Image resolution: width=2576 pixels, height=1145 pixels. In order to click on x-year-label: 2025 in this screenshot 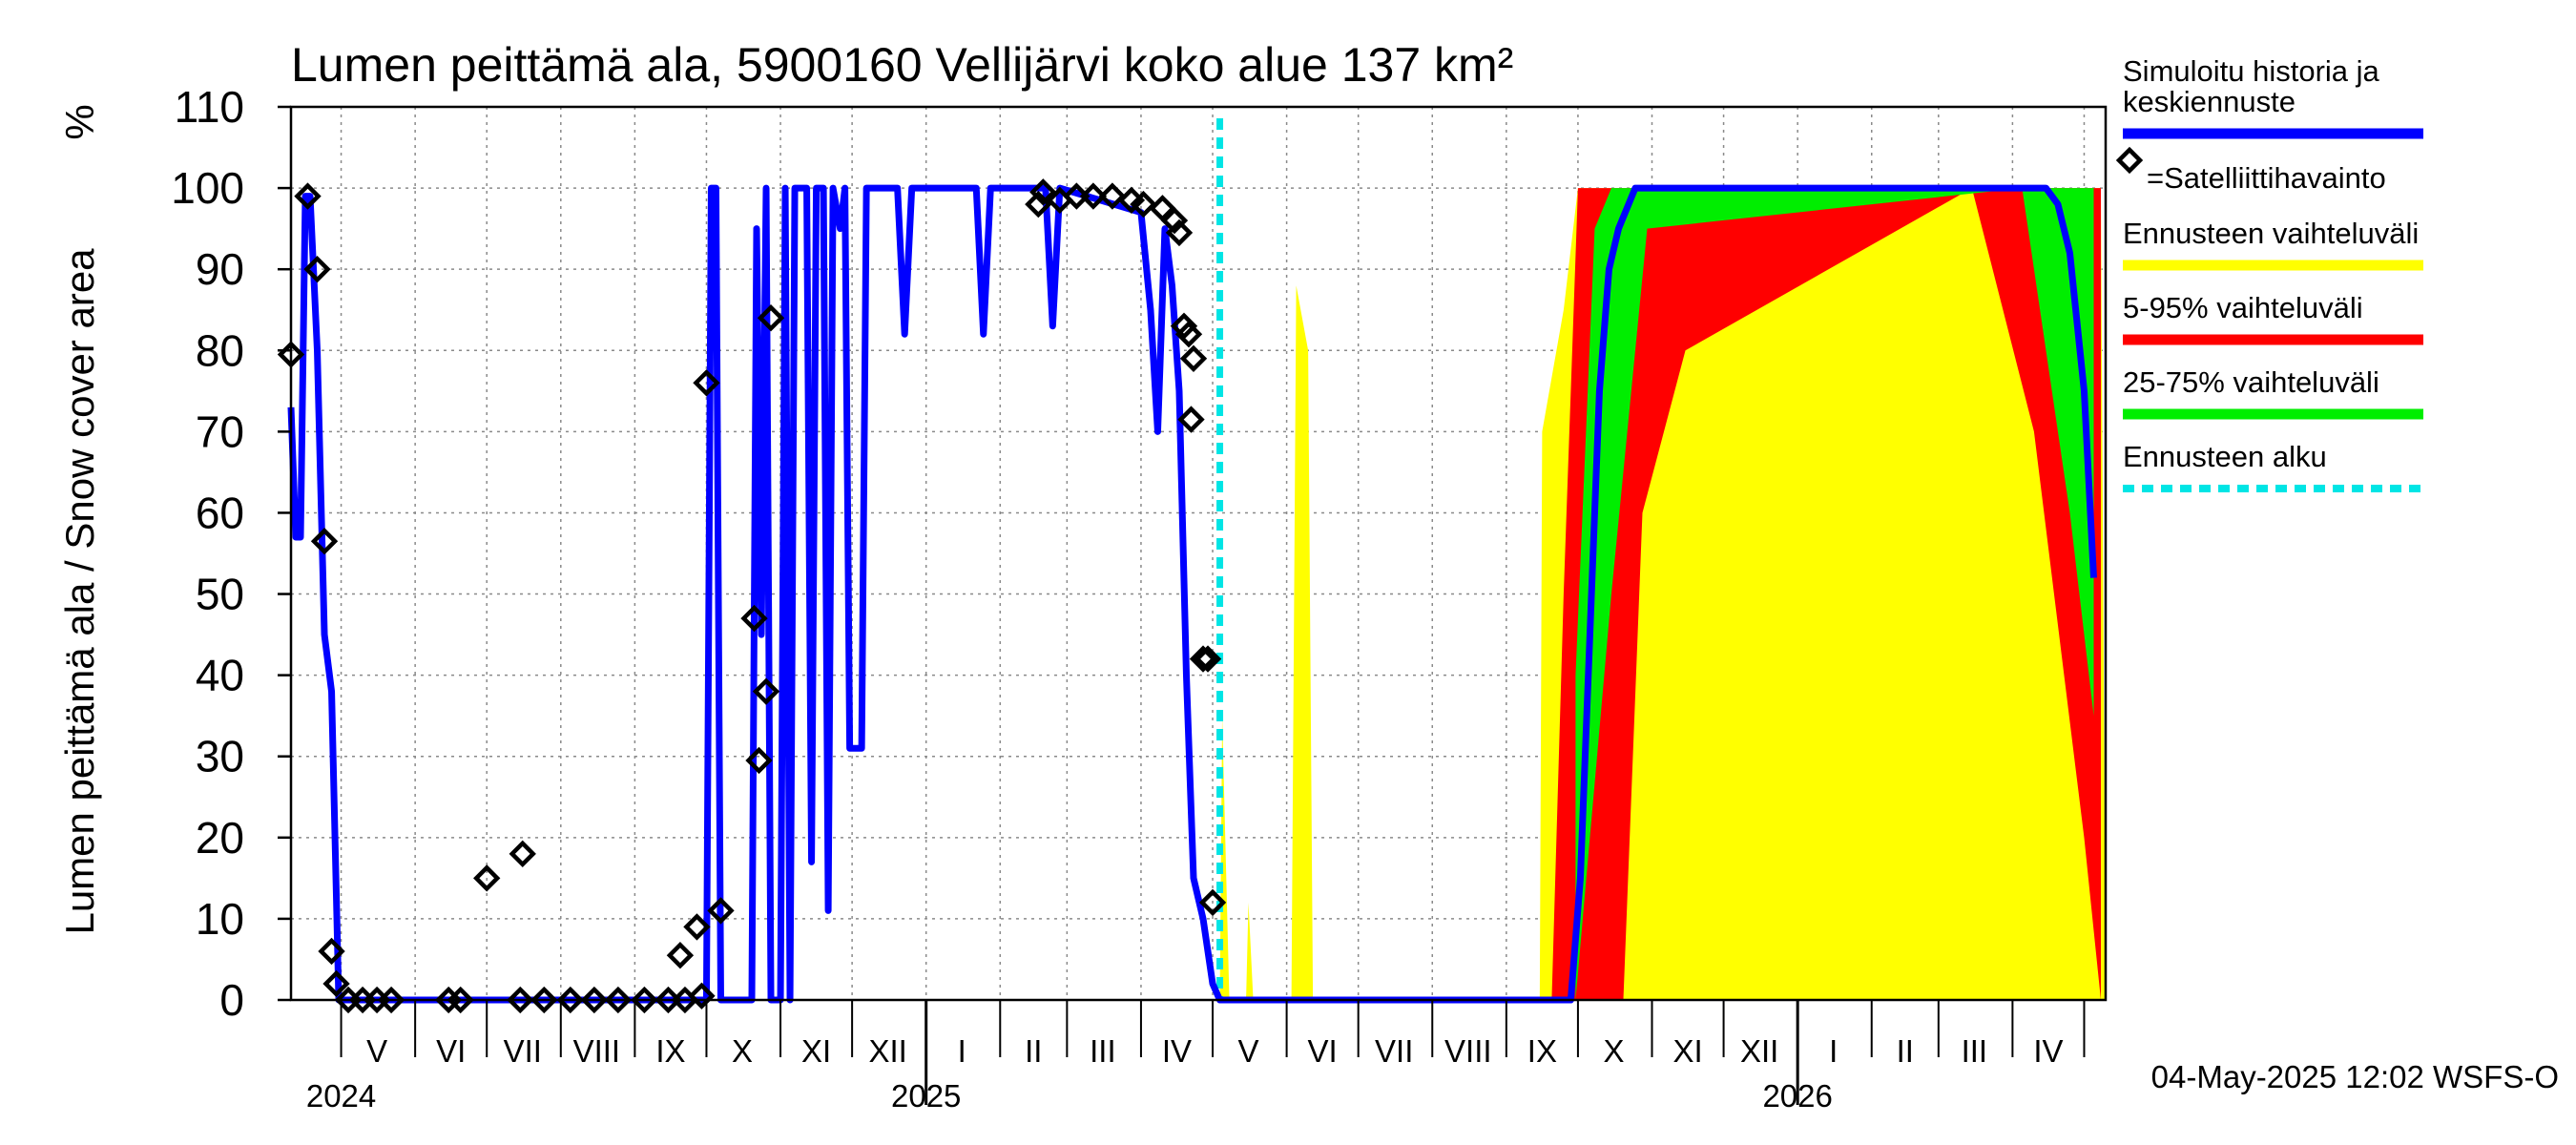, I will do `click(926, 1096)`.